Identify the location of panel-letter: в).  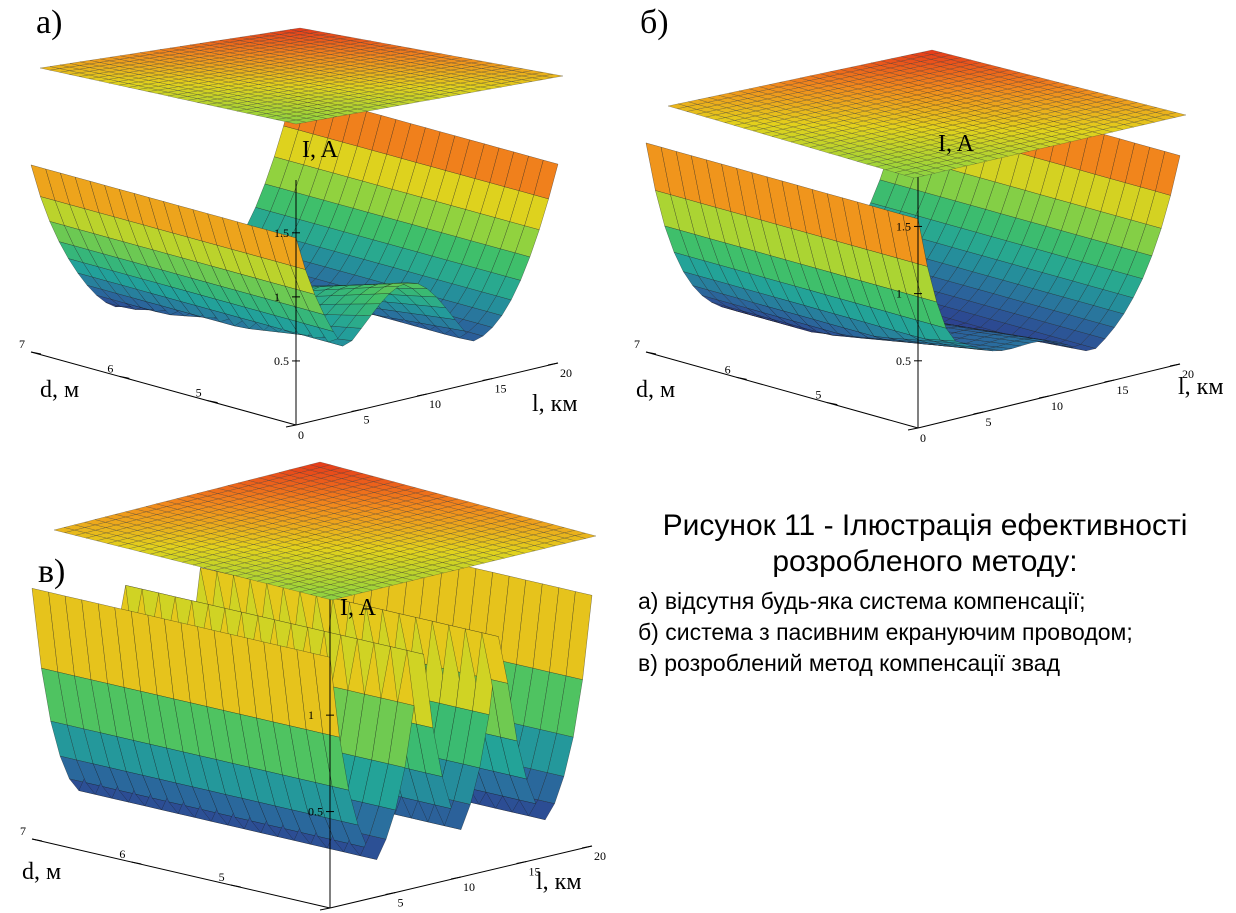
(52, 571).